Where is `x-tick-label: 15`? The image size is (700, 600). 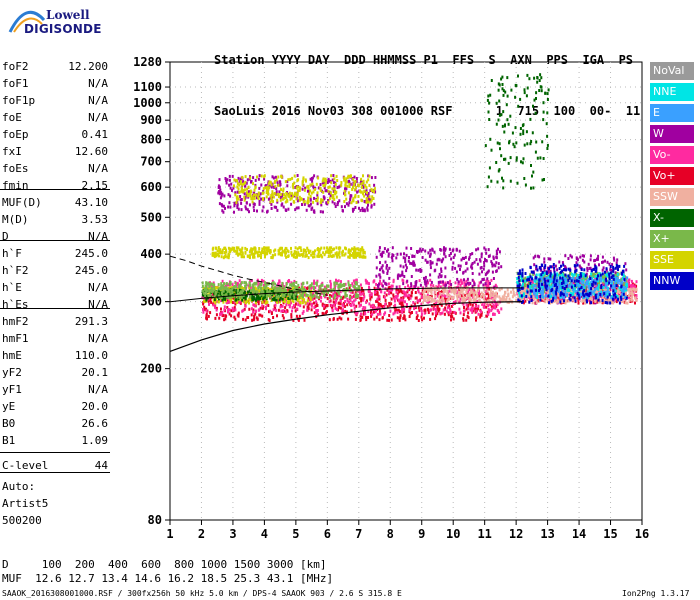 x-tick-label: 15 is located at coordinates (610, 534).